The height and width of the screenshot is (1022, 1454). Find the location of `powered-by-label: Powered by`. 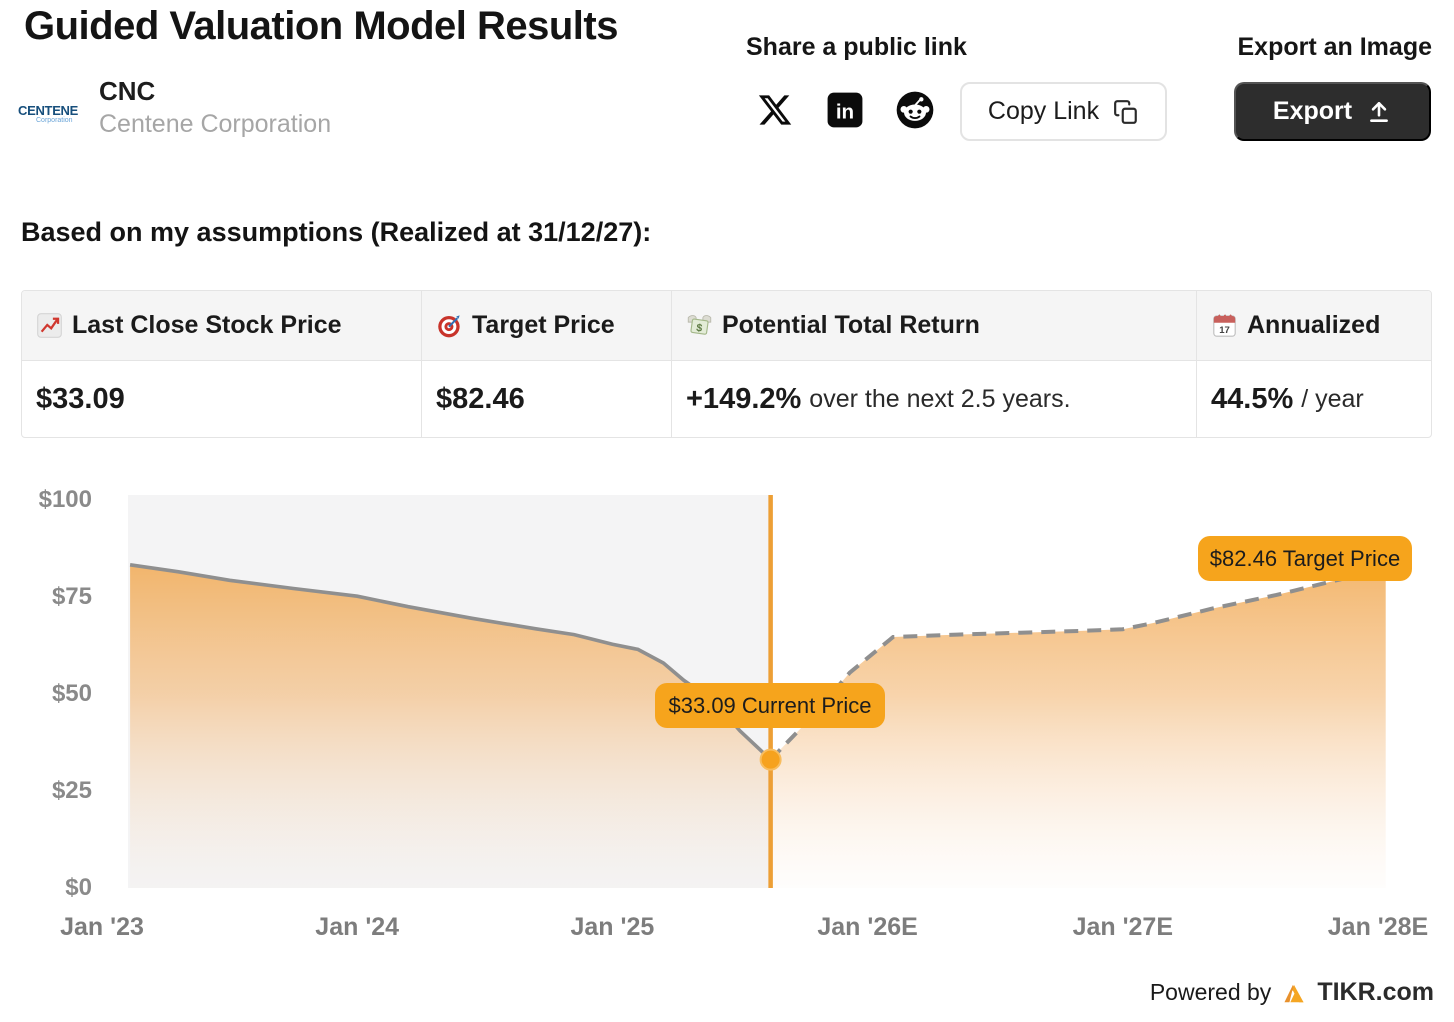

powered-by-label: Powered by is located at coordinates (1210, 992).